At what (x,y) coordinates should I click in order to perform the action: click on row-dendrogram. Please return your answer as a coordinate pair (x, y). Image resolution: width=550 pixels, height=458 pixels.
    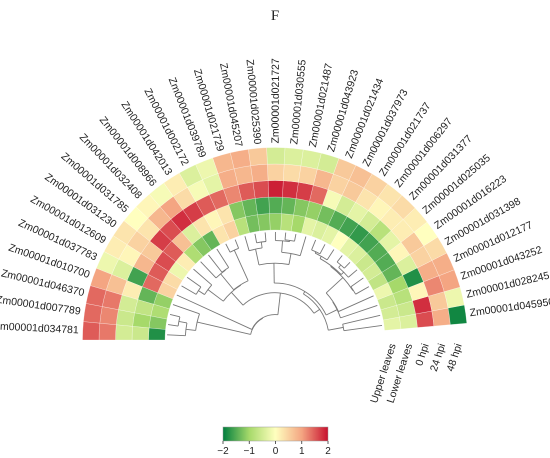
    Looking at the image, I should click on (275, 284).